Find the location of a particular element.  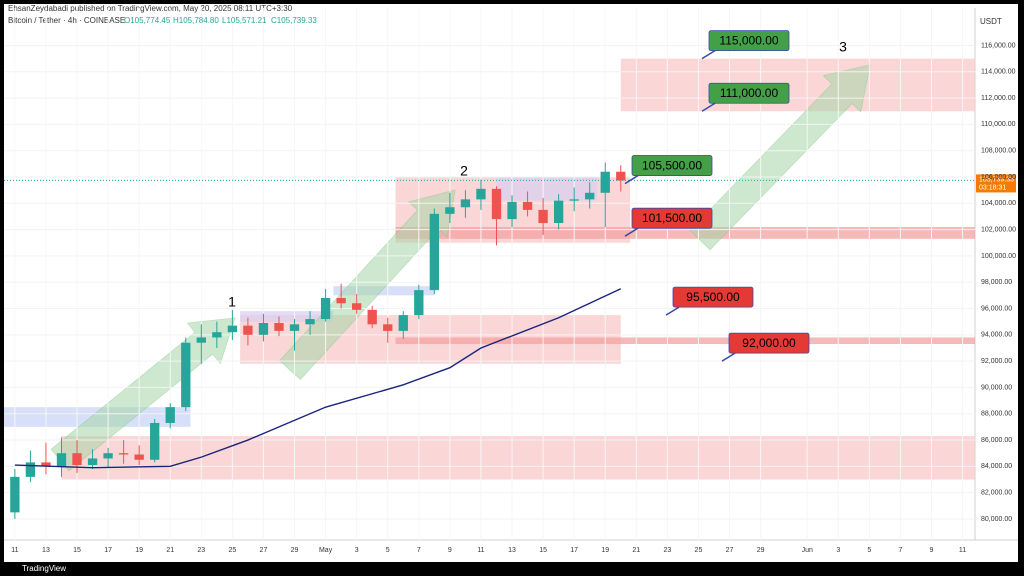

y-tick-label: 100,000.00 is located at coordinates (998, 256).